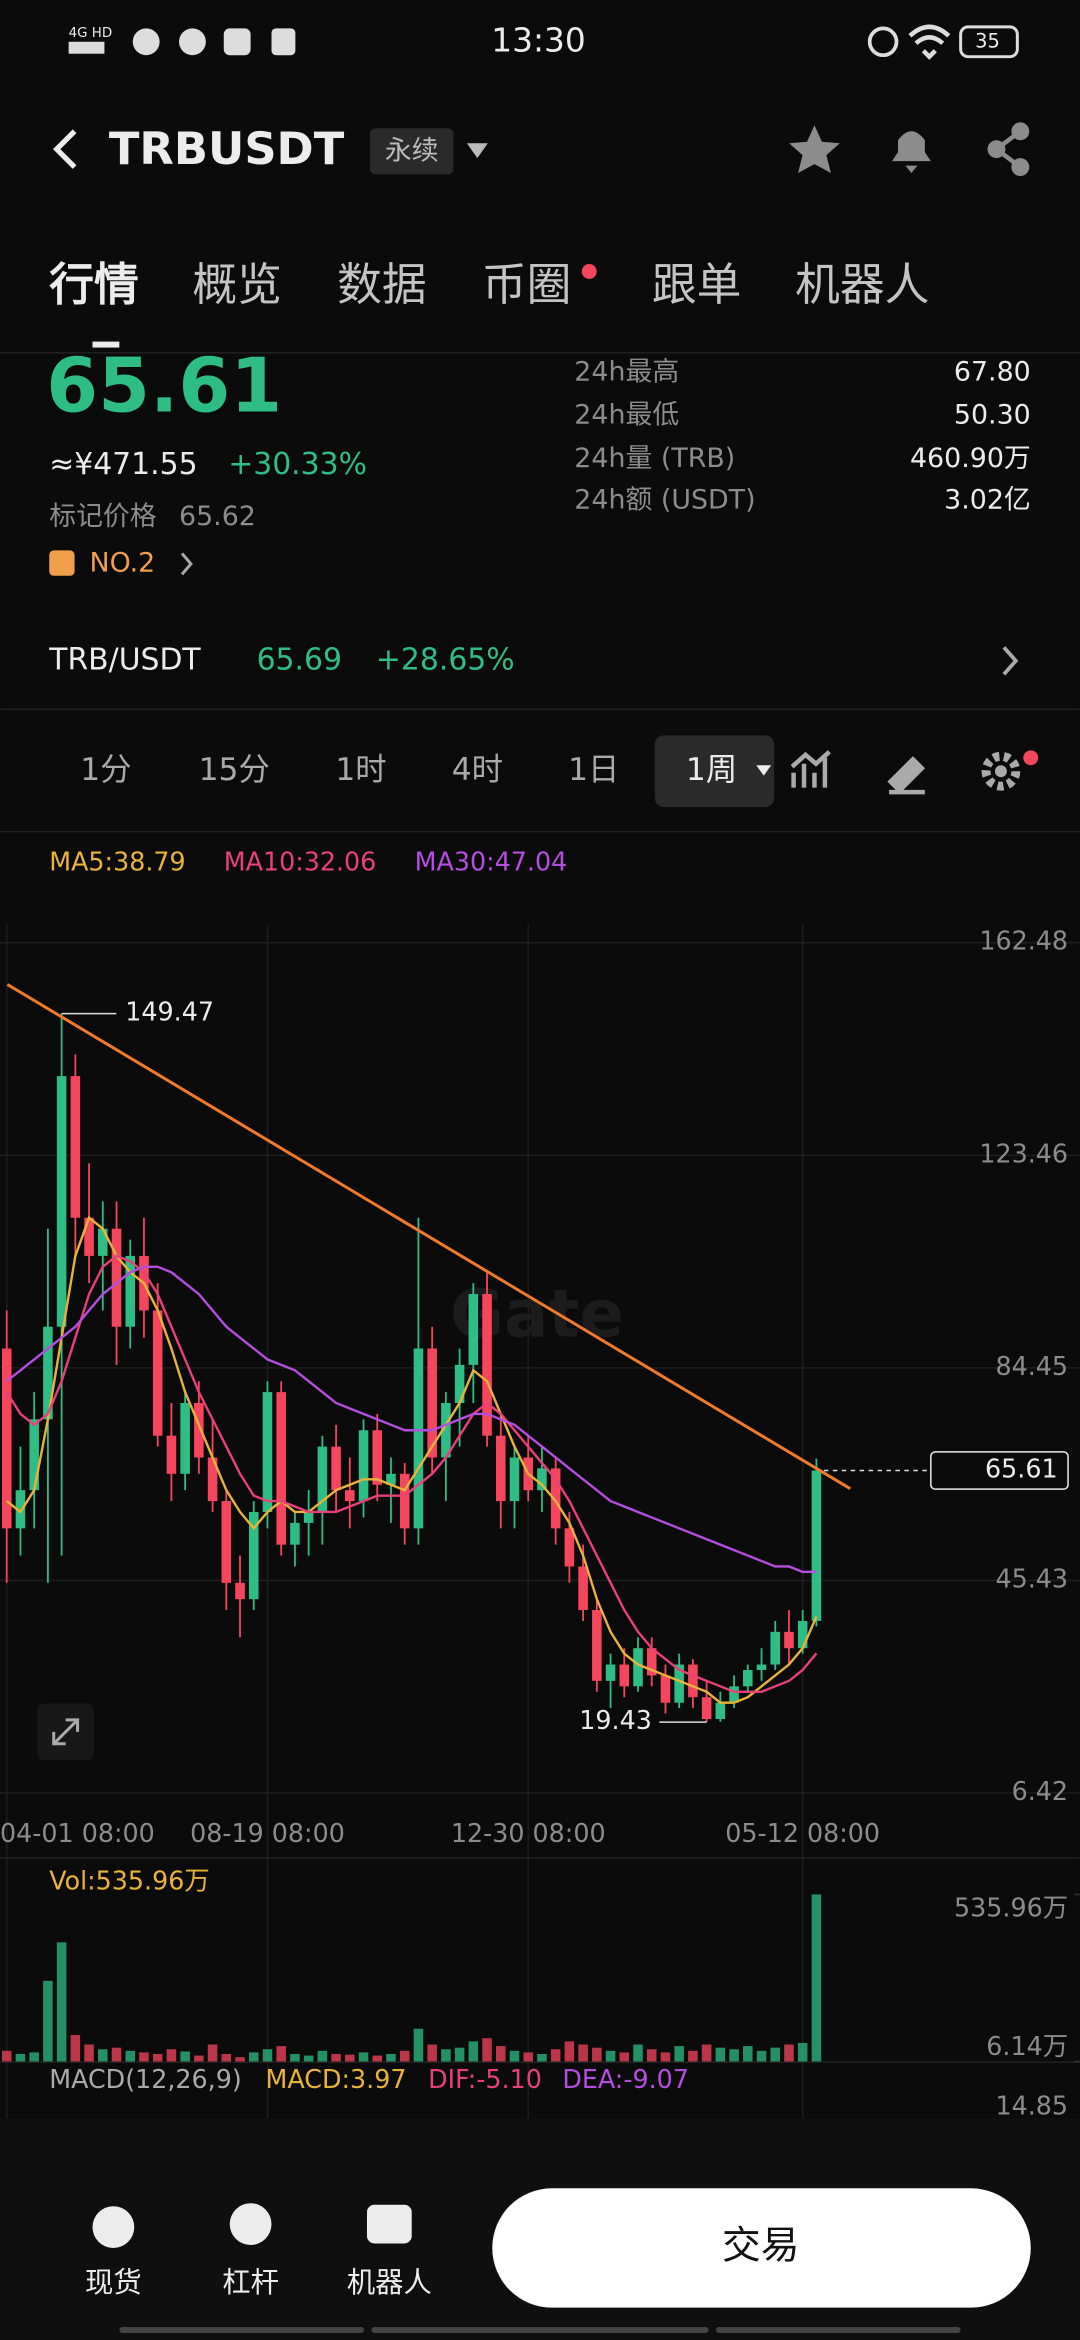  Describe the element at coordinates (105, 770) in the screenshot. I see `interval: 1分` at that location.